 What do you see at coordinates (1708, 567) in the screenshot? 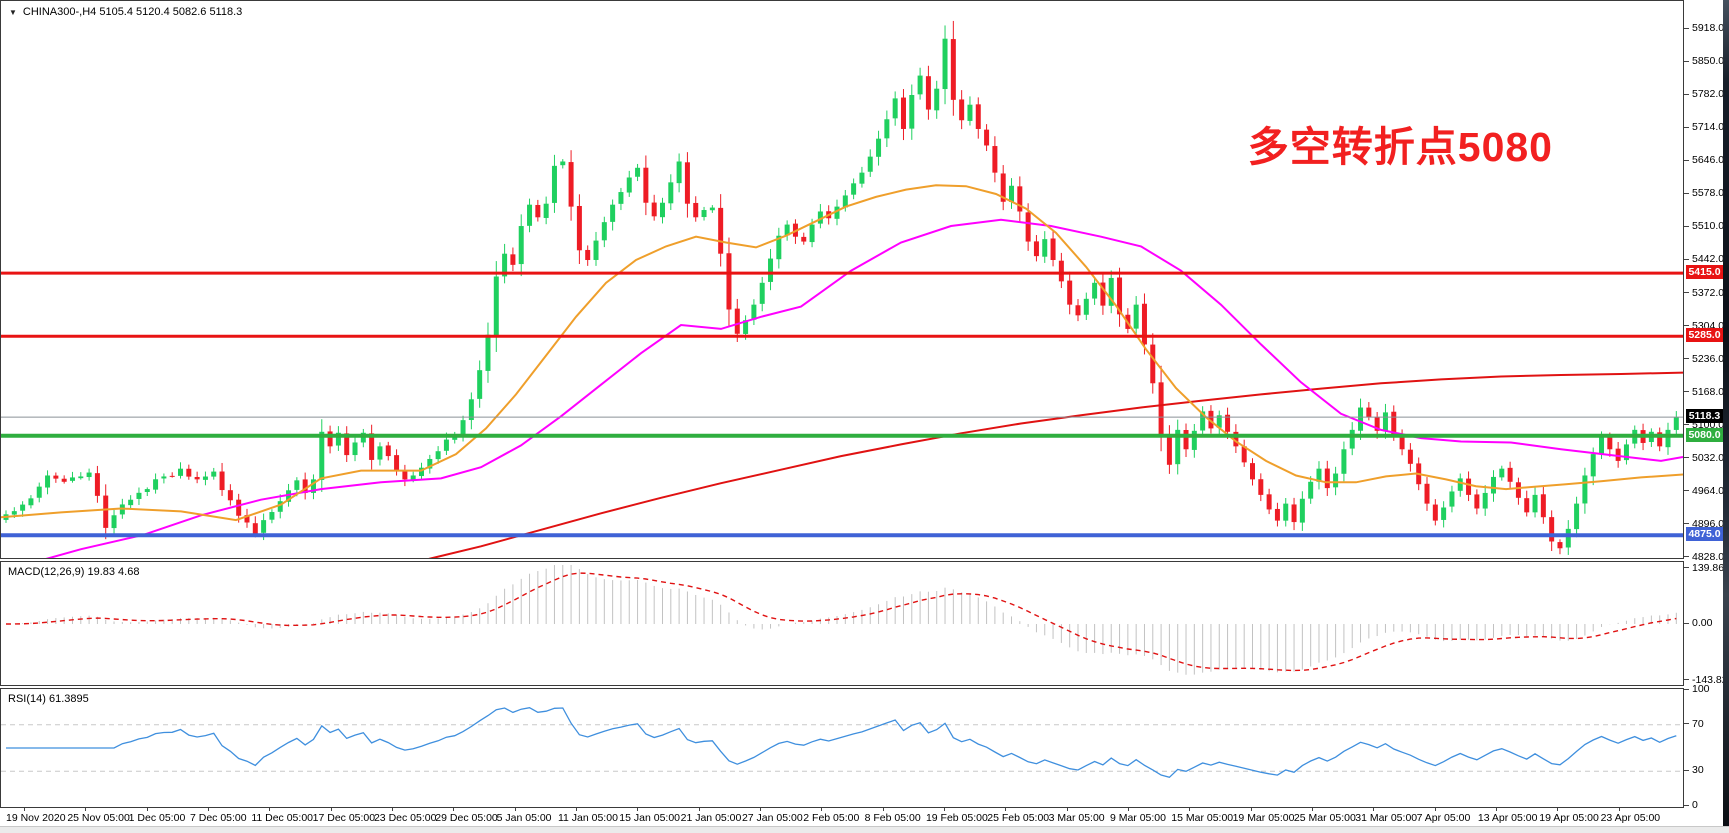
I see `macd-tick-label: 139.86` at bounding box center [1708, 567].